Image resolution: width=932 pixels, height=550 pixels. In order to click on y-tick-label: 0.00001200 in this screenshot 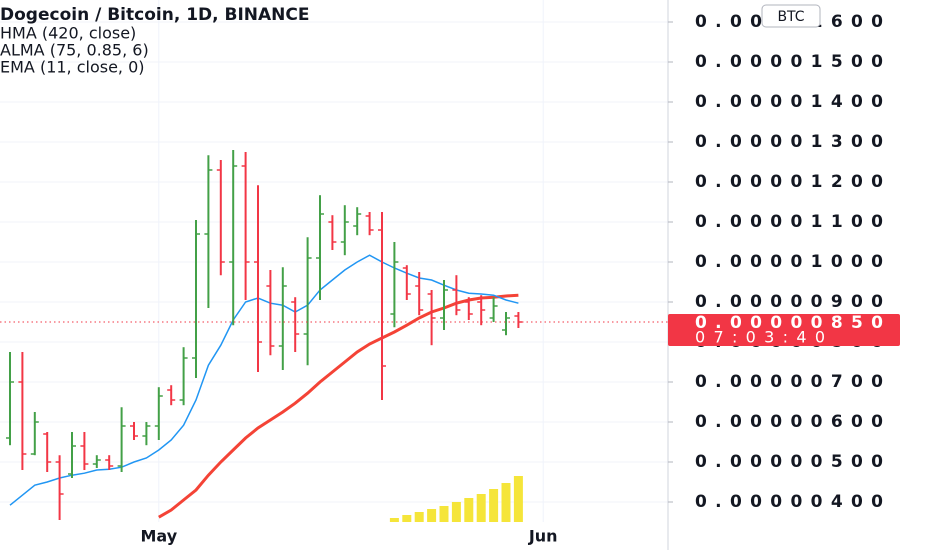, I will do `click(789, 182)`.